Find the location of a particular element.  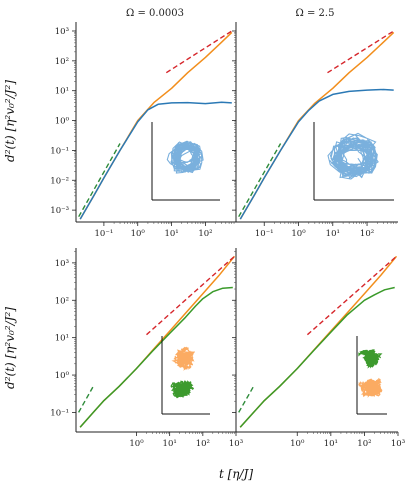

ylabel-top: d²(t) [η²v₀²/J²] is located at coordinates (10, 121).